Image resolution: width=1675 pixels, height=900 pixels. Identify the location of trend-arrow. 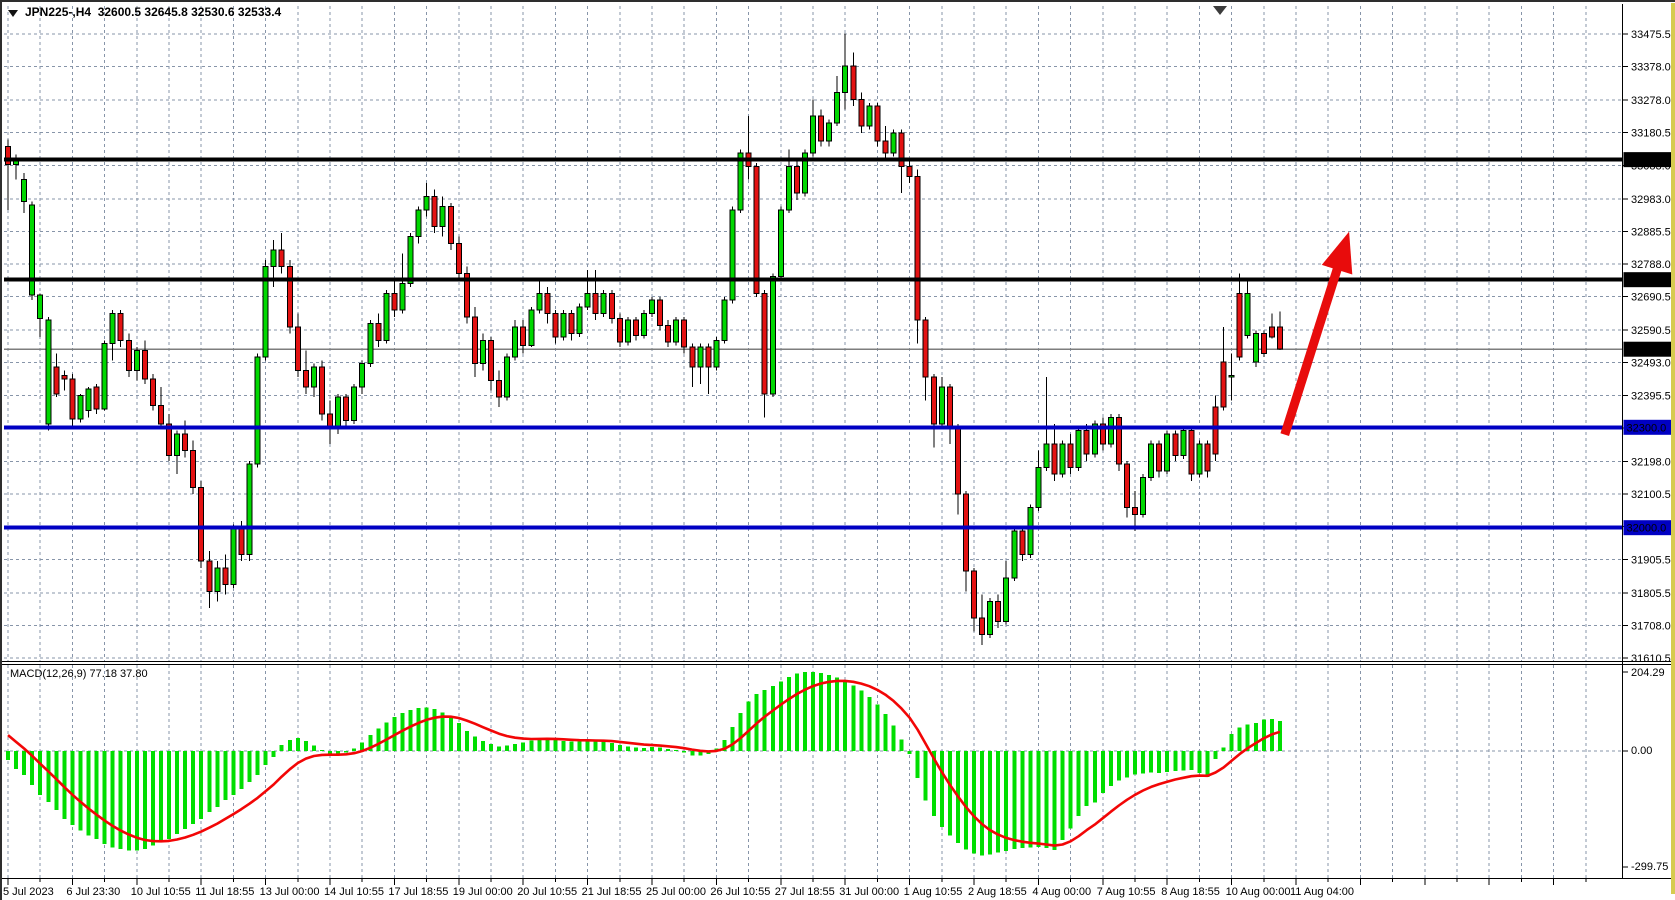
(1316, 334).